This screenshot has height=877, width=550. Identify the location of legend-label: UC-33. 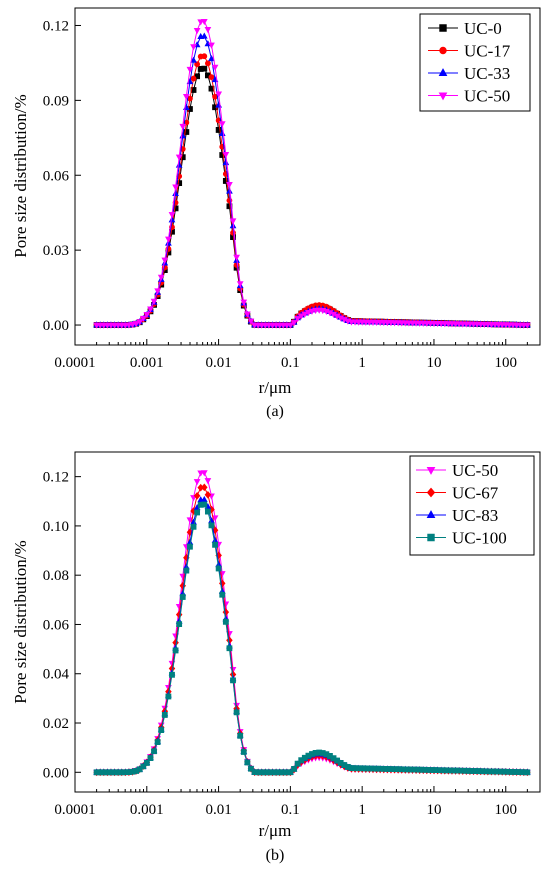
(487, 73).